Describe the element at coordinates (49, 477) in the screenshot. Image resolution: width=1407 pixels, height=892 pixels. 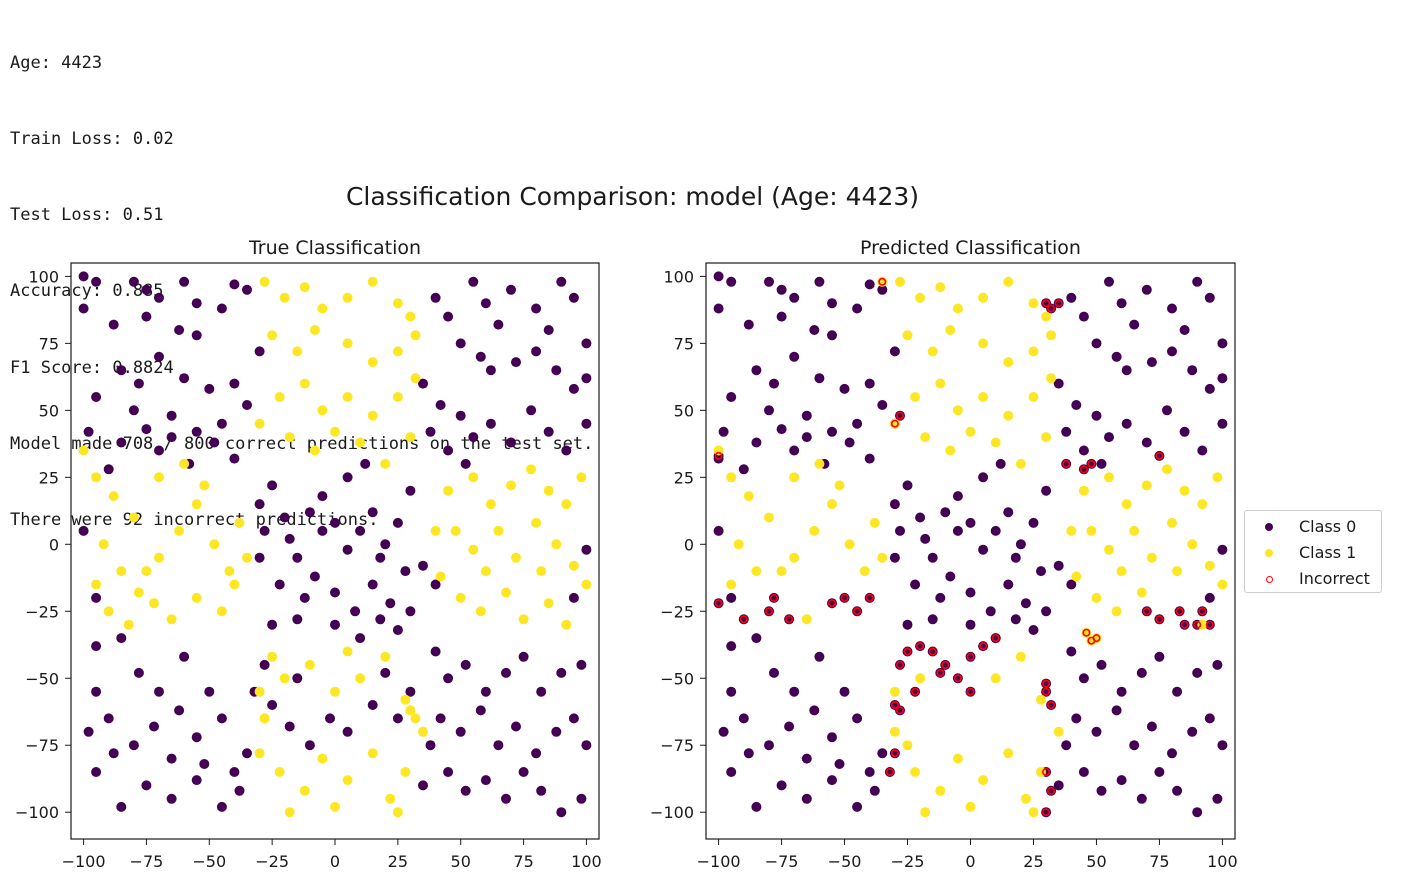
I see `ytick-label-true-5: 25` at that location.